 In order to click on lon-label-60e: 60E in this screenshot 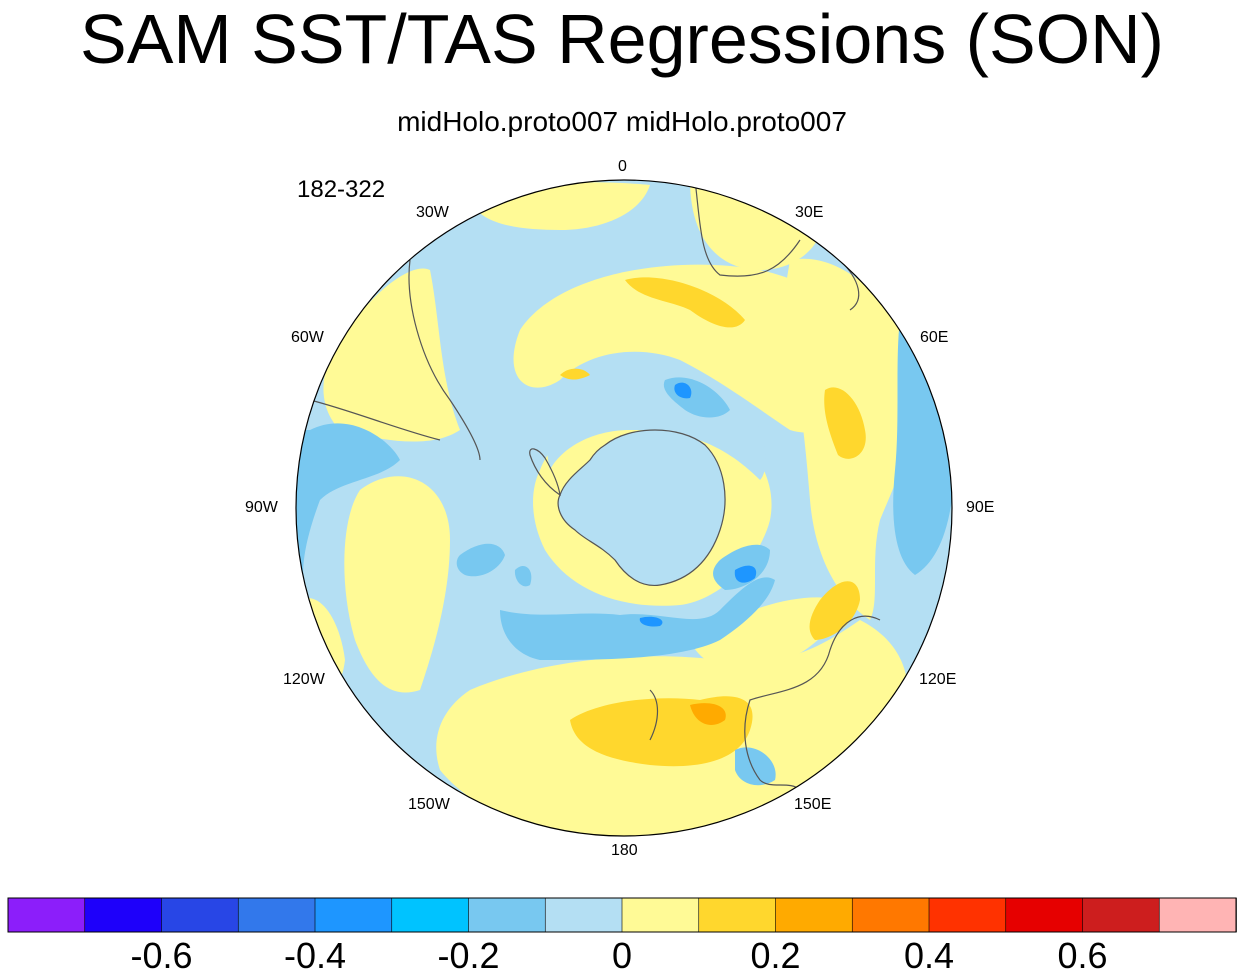, I will do `click(934, 337)`.